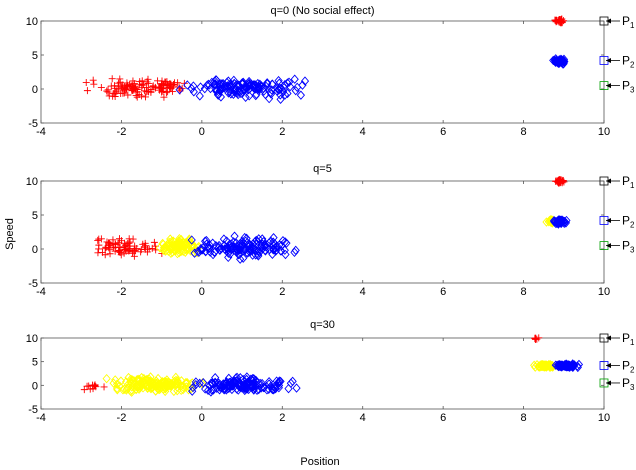 The width and height of the screenshot is (636, 470). What do you see at coordinates (35, 56) in the screenshot?
I see `y-tick-label: 5` at bounding box center [35, 56].